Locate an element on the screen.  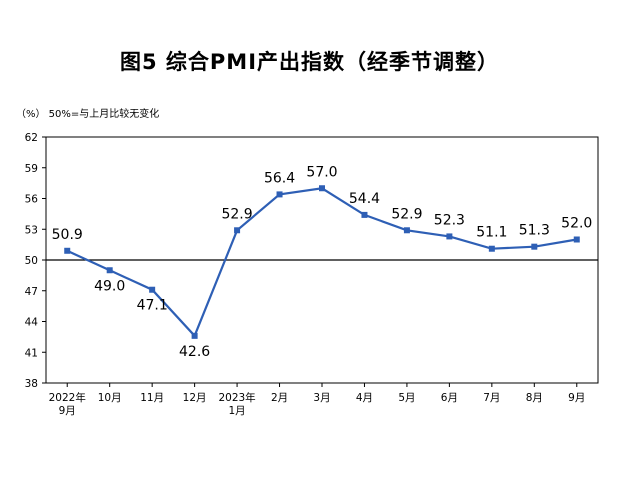
data-label: 42.6 is located at coordinates (194, 352).